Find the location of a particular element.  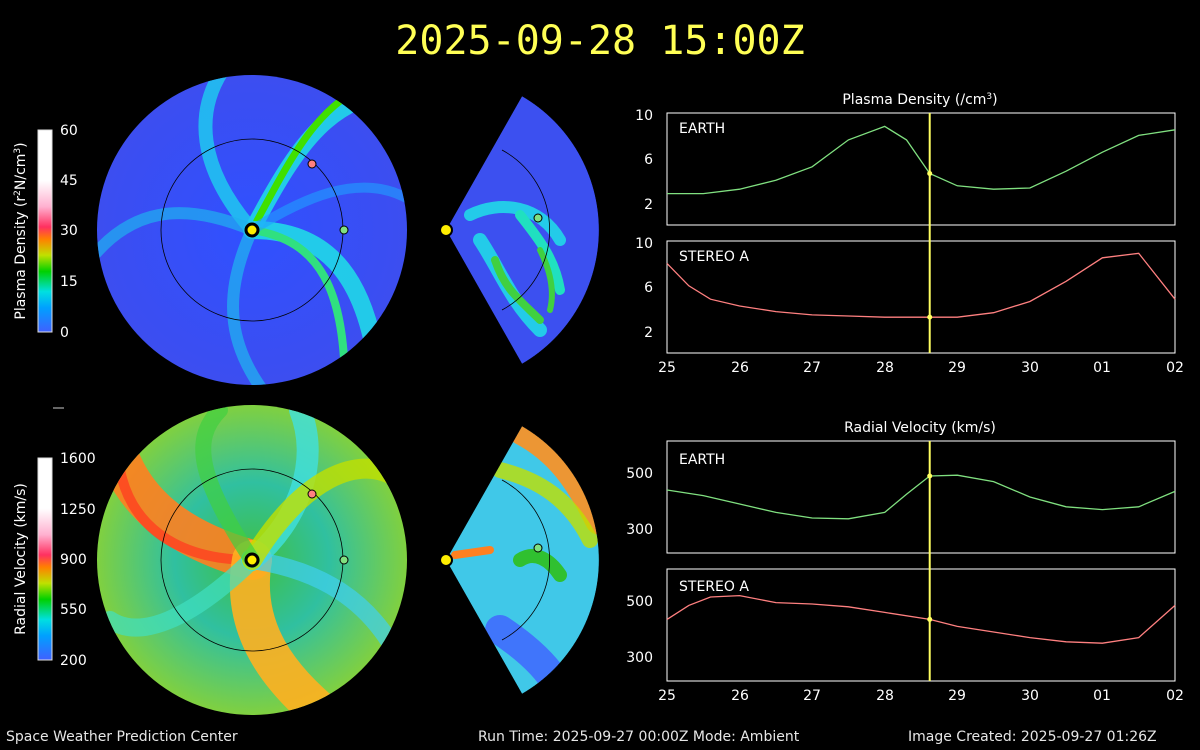

velocity-stereo-series-line is located at coordinates (921, 619).